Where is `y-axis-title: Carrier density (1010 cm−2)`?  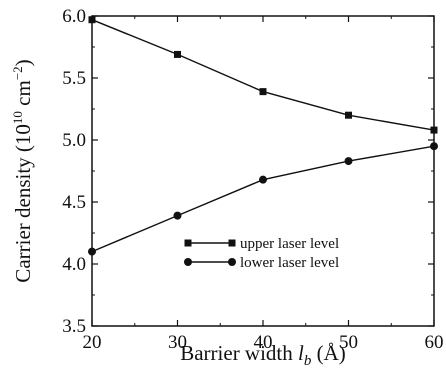 y-axis-title: Carrier density (1010 cm−2) is located at coordinates (22, 170).